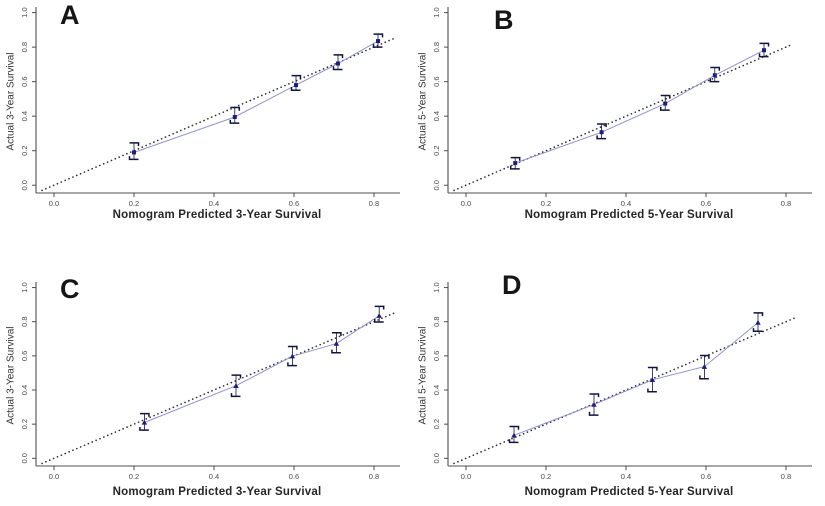  Describe the element at coordinates (466, 203) in the screenshot. I see `x-tick-label: 0.0` at that location.